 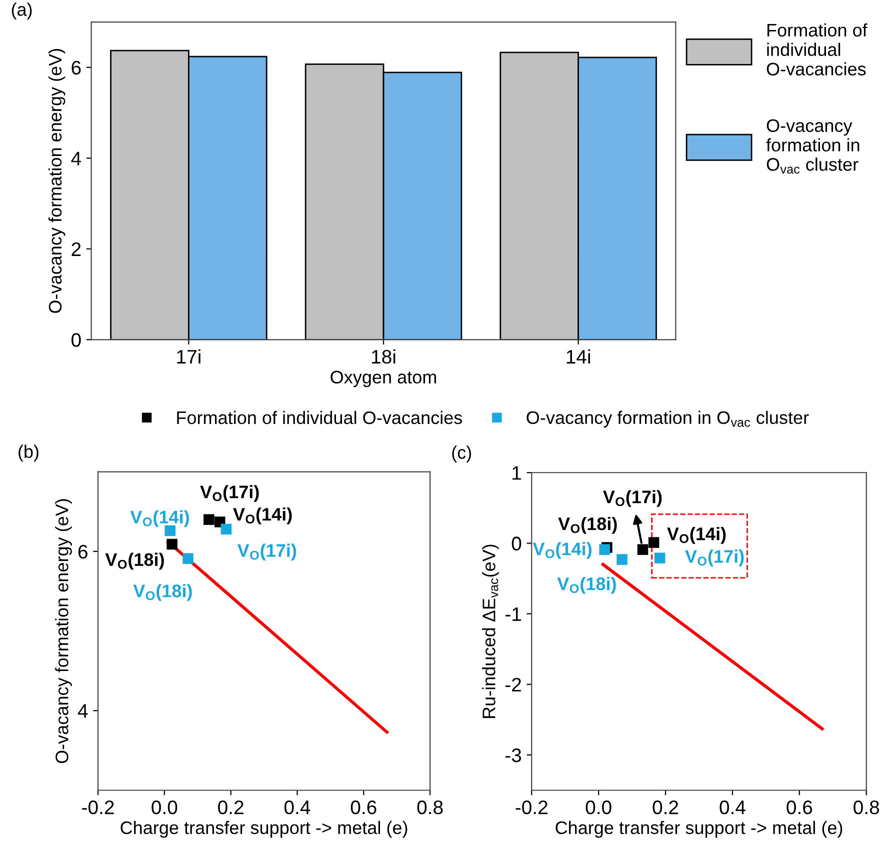 I want to click on y-tick-label: -3, so click(x=513, y=755).